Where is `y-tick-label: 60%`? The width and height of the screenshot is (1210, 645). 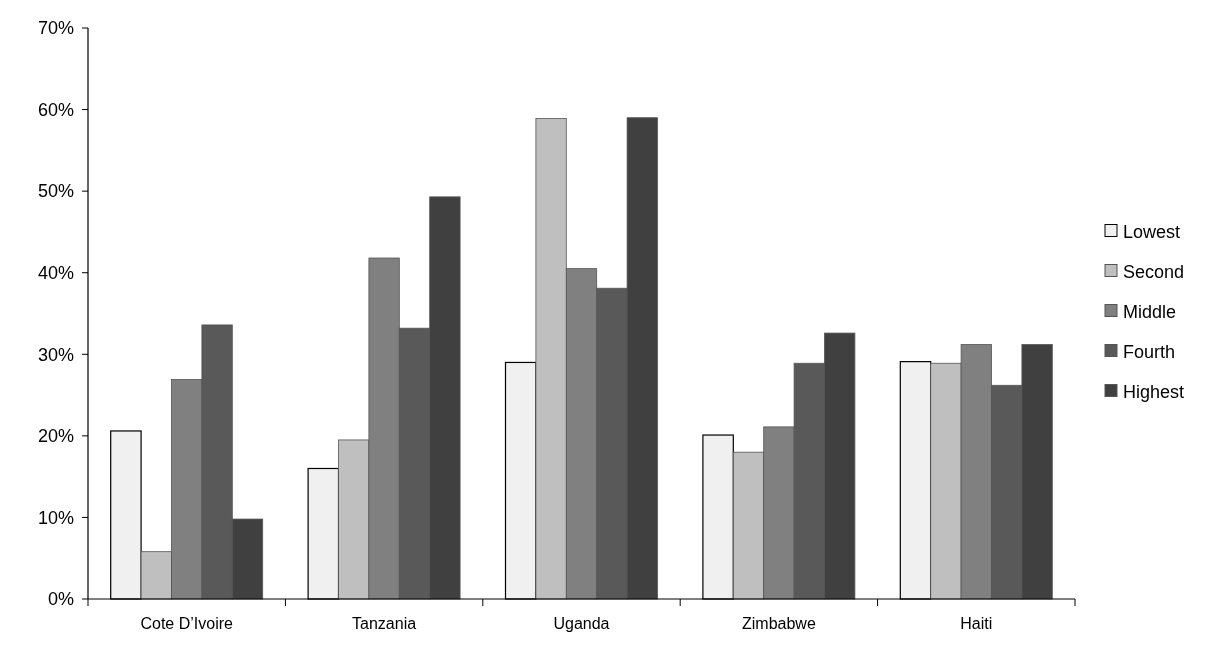 y-tick-label: 60% is located at coordinates (55, 109).